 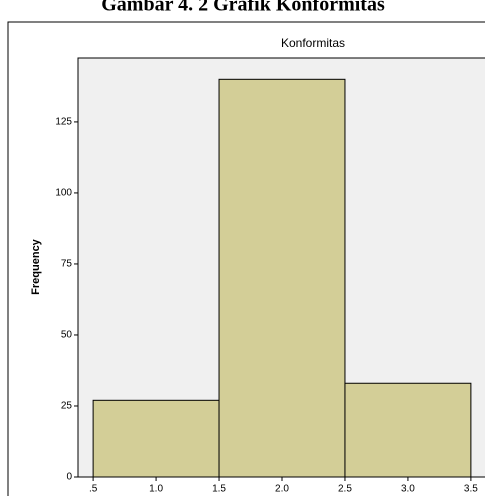 I want to click on y-axis-label: Frequency, so click(x=36, y=266).